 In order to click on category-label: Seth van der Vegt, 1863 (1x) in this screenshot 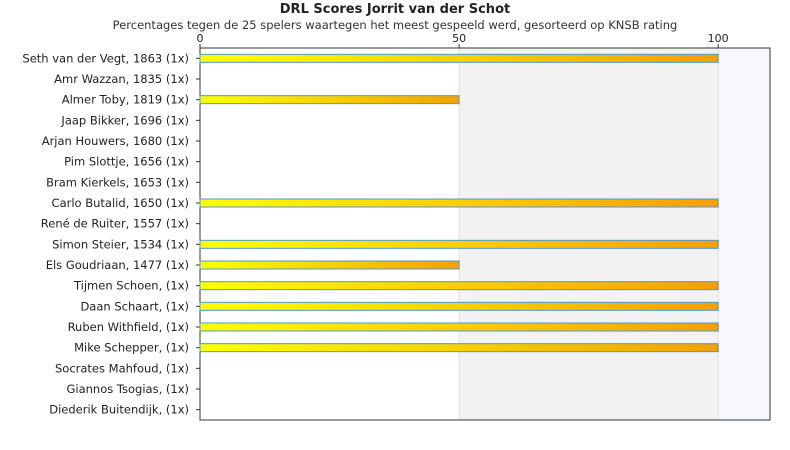, I will do `click(105, 58)`.